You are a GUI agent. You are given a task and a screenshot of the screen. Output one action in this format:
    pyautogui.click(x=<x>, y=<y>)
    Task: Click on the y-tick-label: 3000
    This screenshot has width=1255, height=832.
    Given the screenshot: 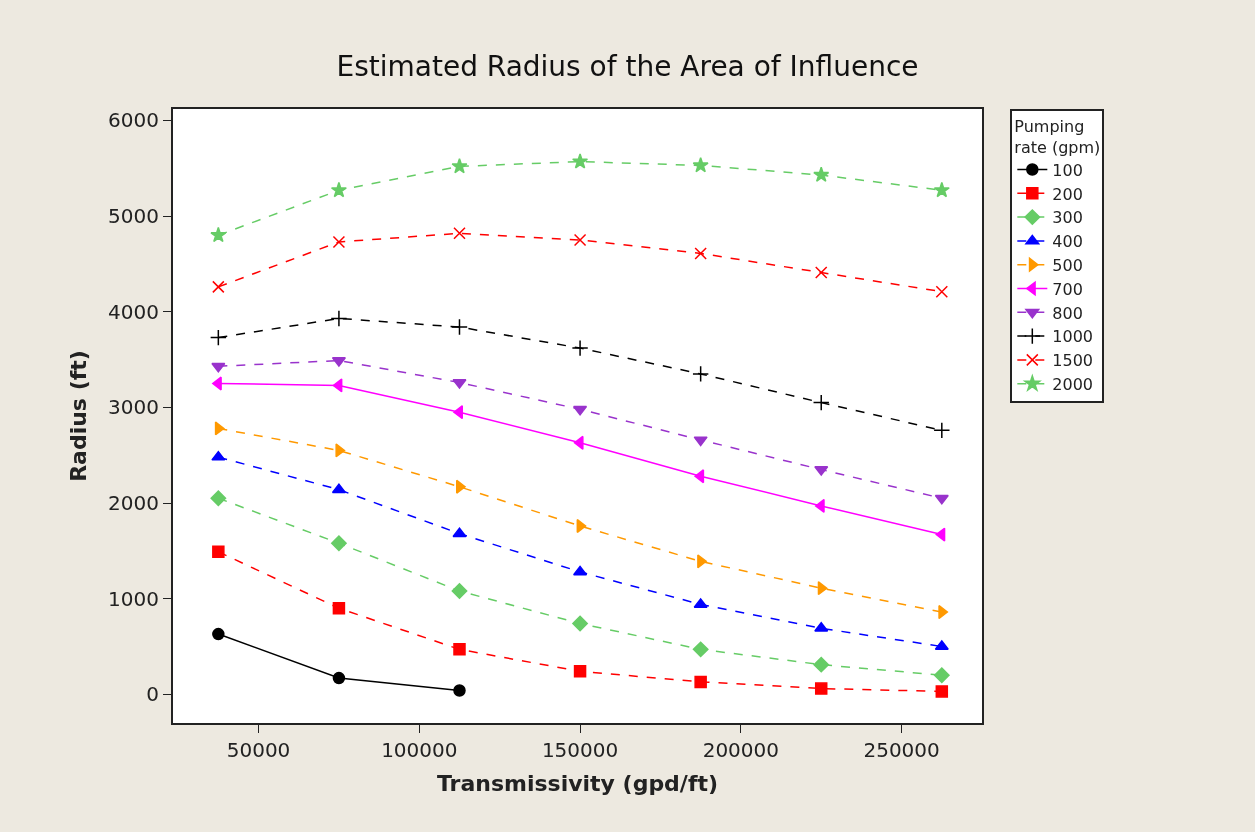 What is the action you would take?
    pyautogui.click(x=133, y=407)
    